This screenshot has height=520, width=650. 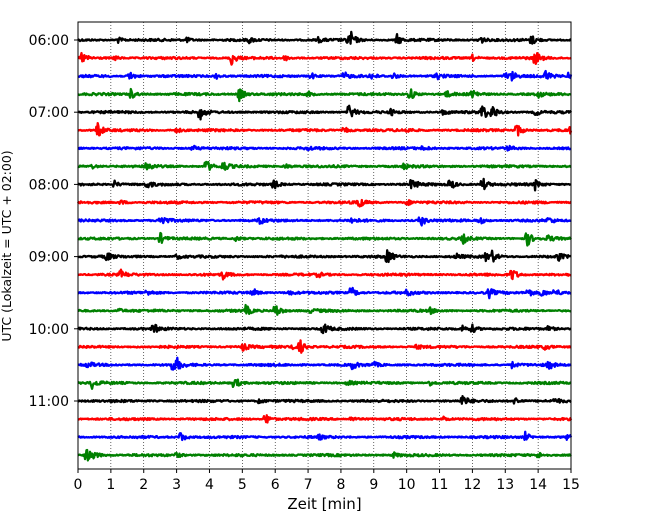 What do you see at coordinates (49, 258) in the screenshot?
I see `y-tick-label: 09:00` at bounding box center [49, 258].